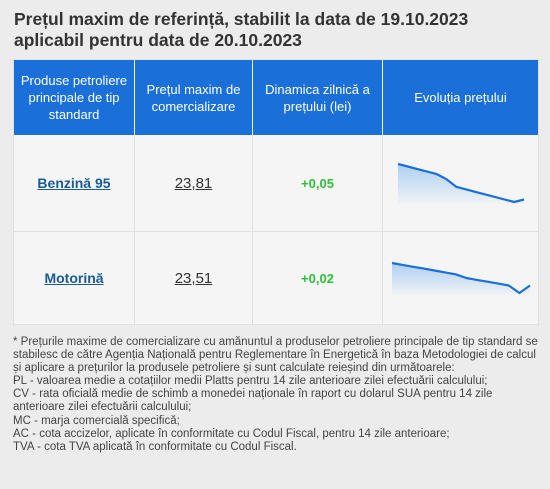 This screenshot has height=489, width=550. I want to click on price-value-benzina: 23,81, so click(193, 183).